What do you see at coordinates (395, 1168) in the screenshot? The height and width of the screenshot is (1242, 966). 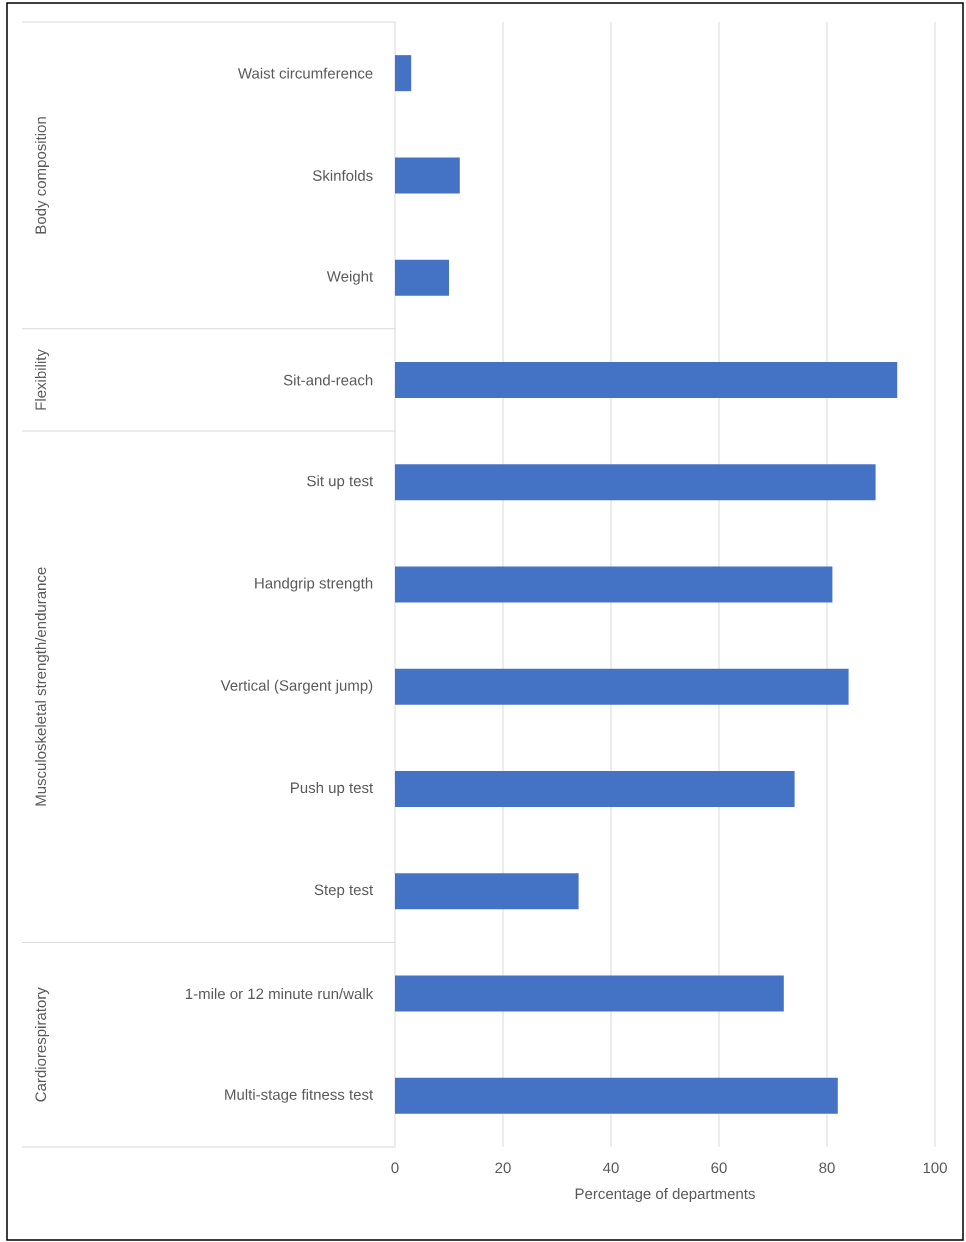 I see `x-tick-label: 0` at bounding box center [395, 1168].